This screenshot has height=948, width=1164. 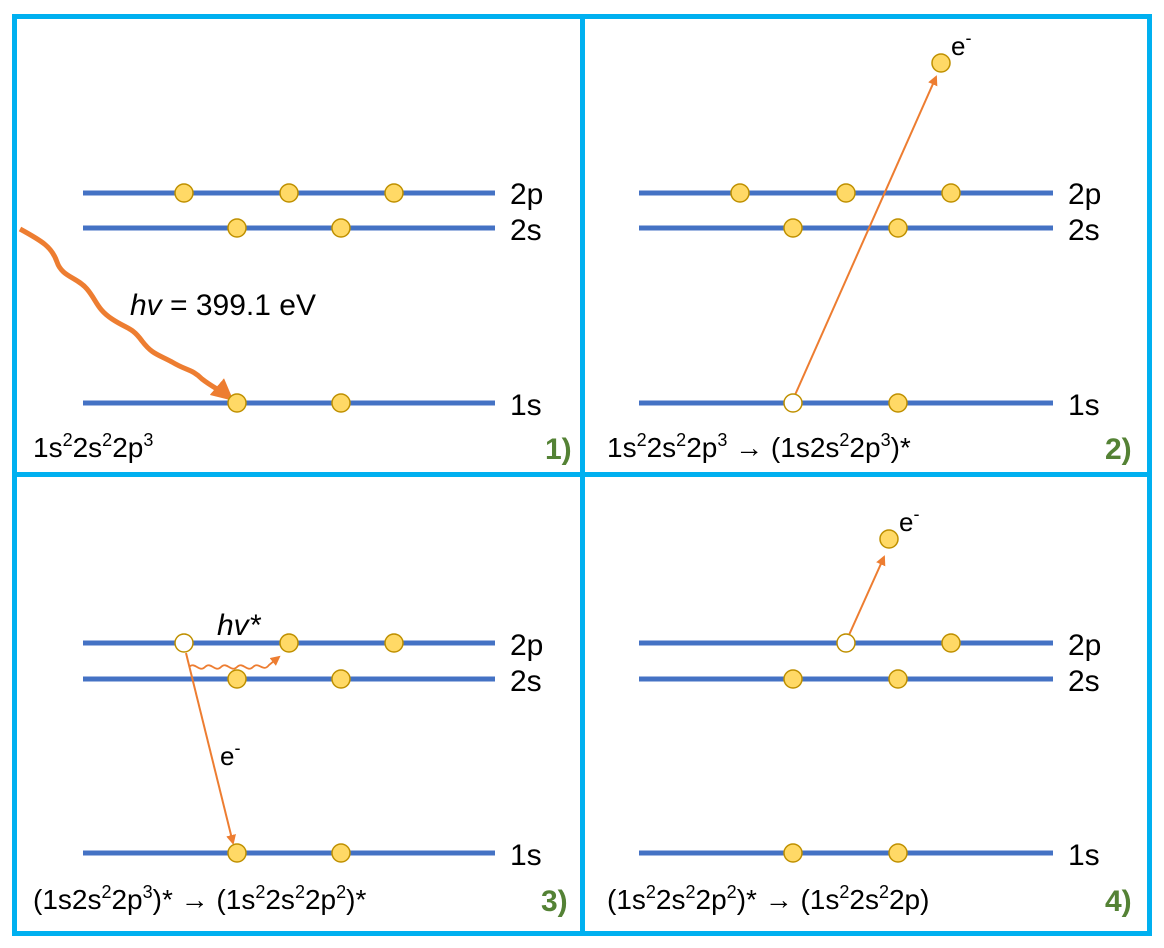 I want to click on panel-1-diagram: 2p 2s 1s hv = 399.1 eV 1s22s22p3 1), so click(x=295, y=322).